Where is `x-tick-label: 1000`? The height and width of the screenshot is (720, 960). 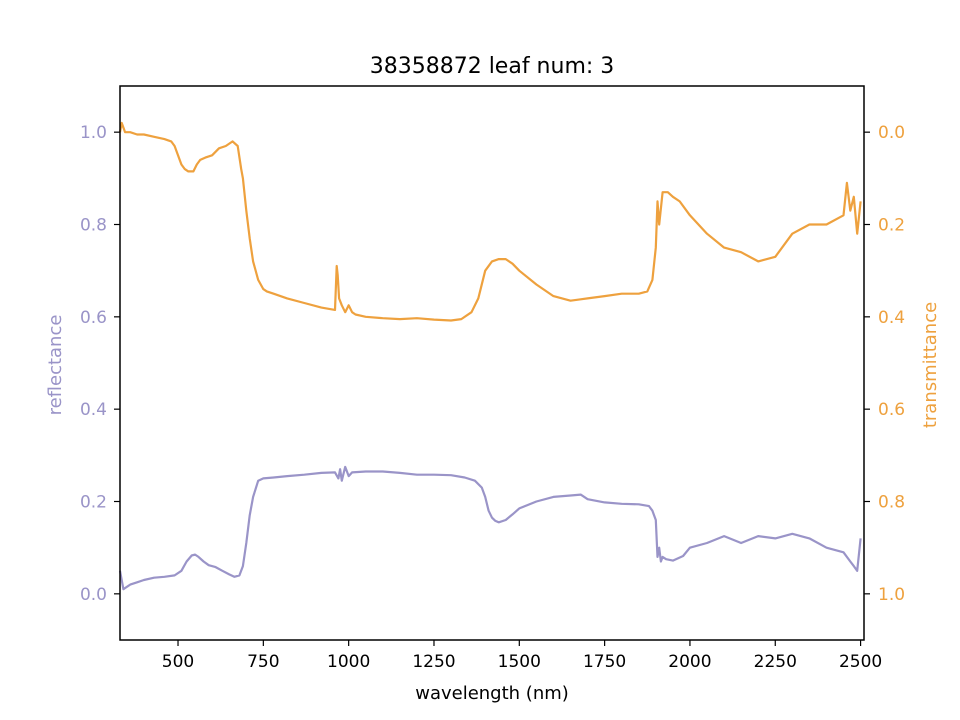
x-tick-label: 1000 is located at coordinates (348, 662).